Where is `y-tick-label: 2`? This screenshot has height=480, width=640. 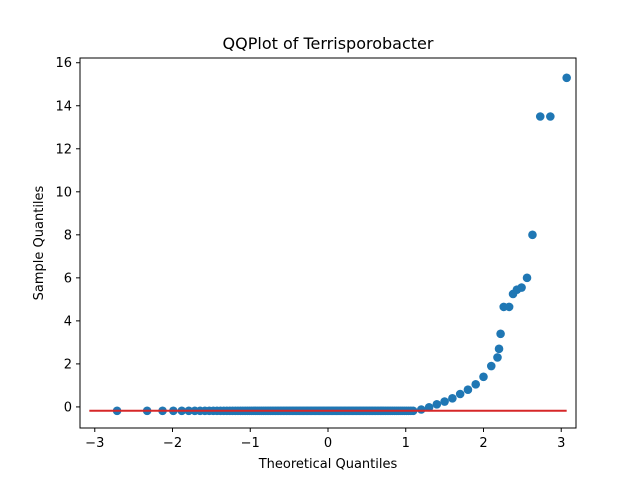 y-tick-label: 2 is located at coordinates (68, 364).